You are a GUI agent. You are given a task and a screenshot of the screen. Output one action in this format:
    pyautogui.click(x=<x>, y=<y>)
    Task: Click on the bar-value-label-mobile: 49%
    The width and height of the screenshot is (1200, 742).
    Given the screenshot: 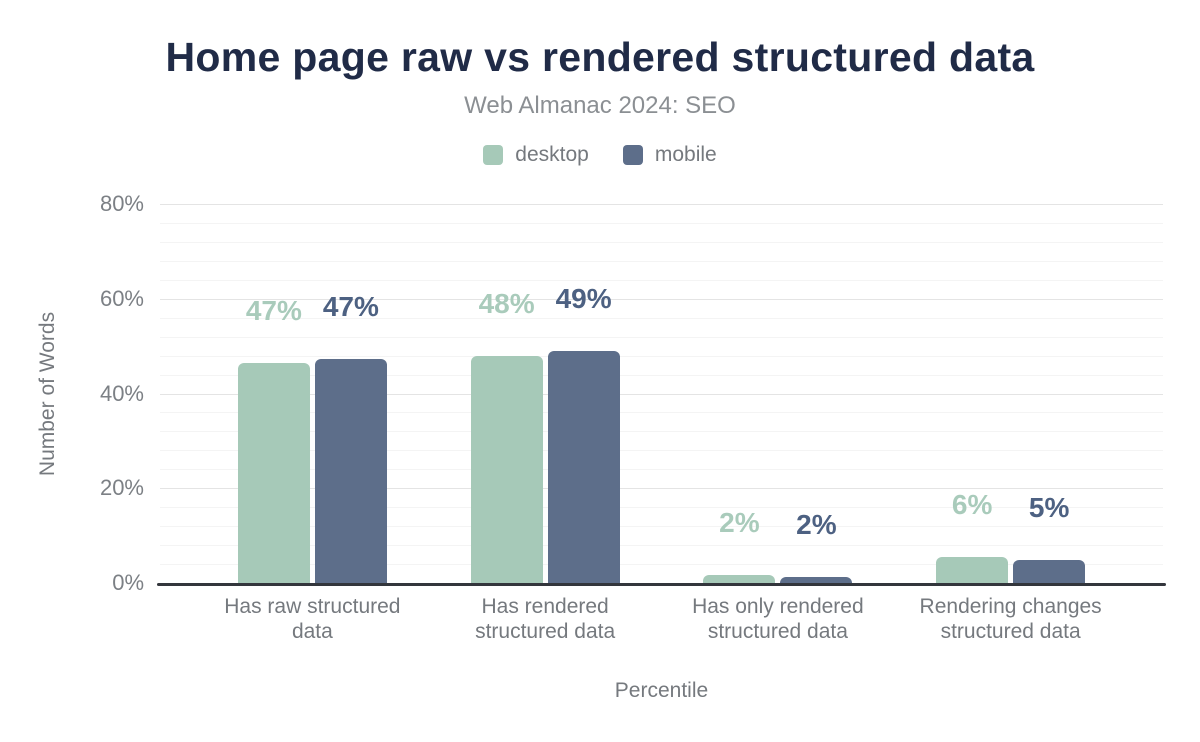 What is the action you would take?
    pyautogui.click(x=583, y=298)
    